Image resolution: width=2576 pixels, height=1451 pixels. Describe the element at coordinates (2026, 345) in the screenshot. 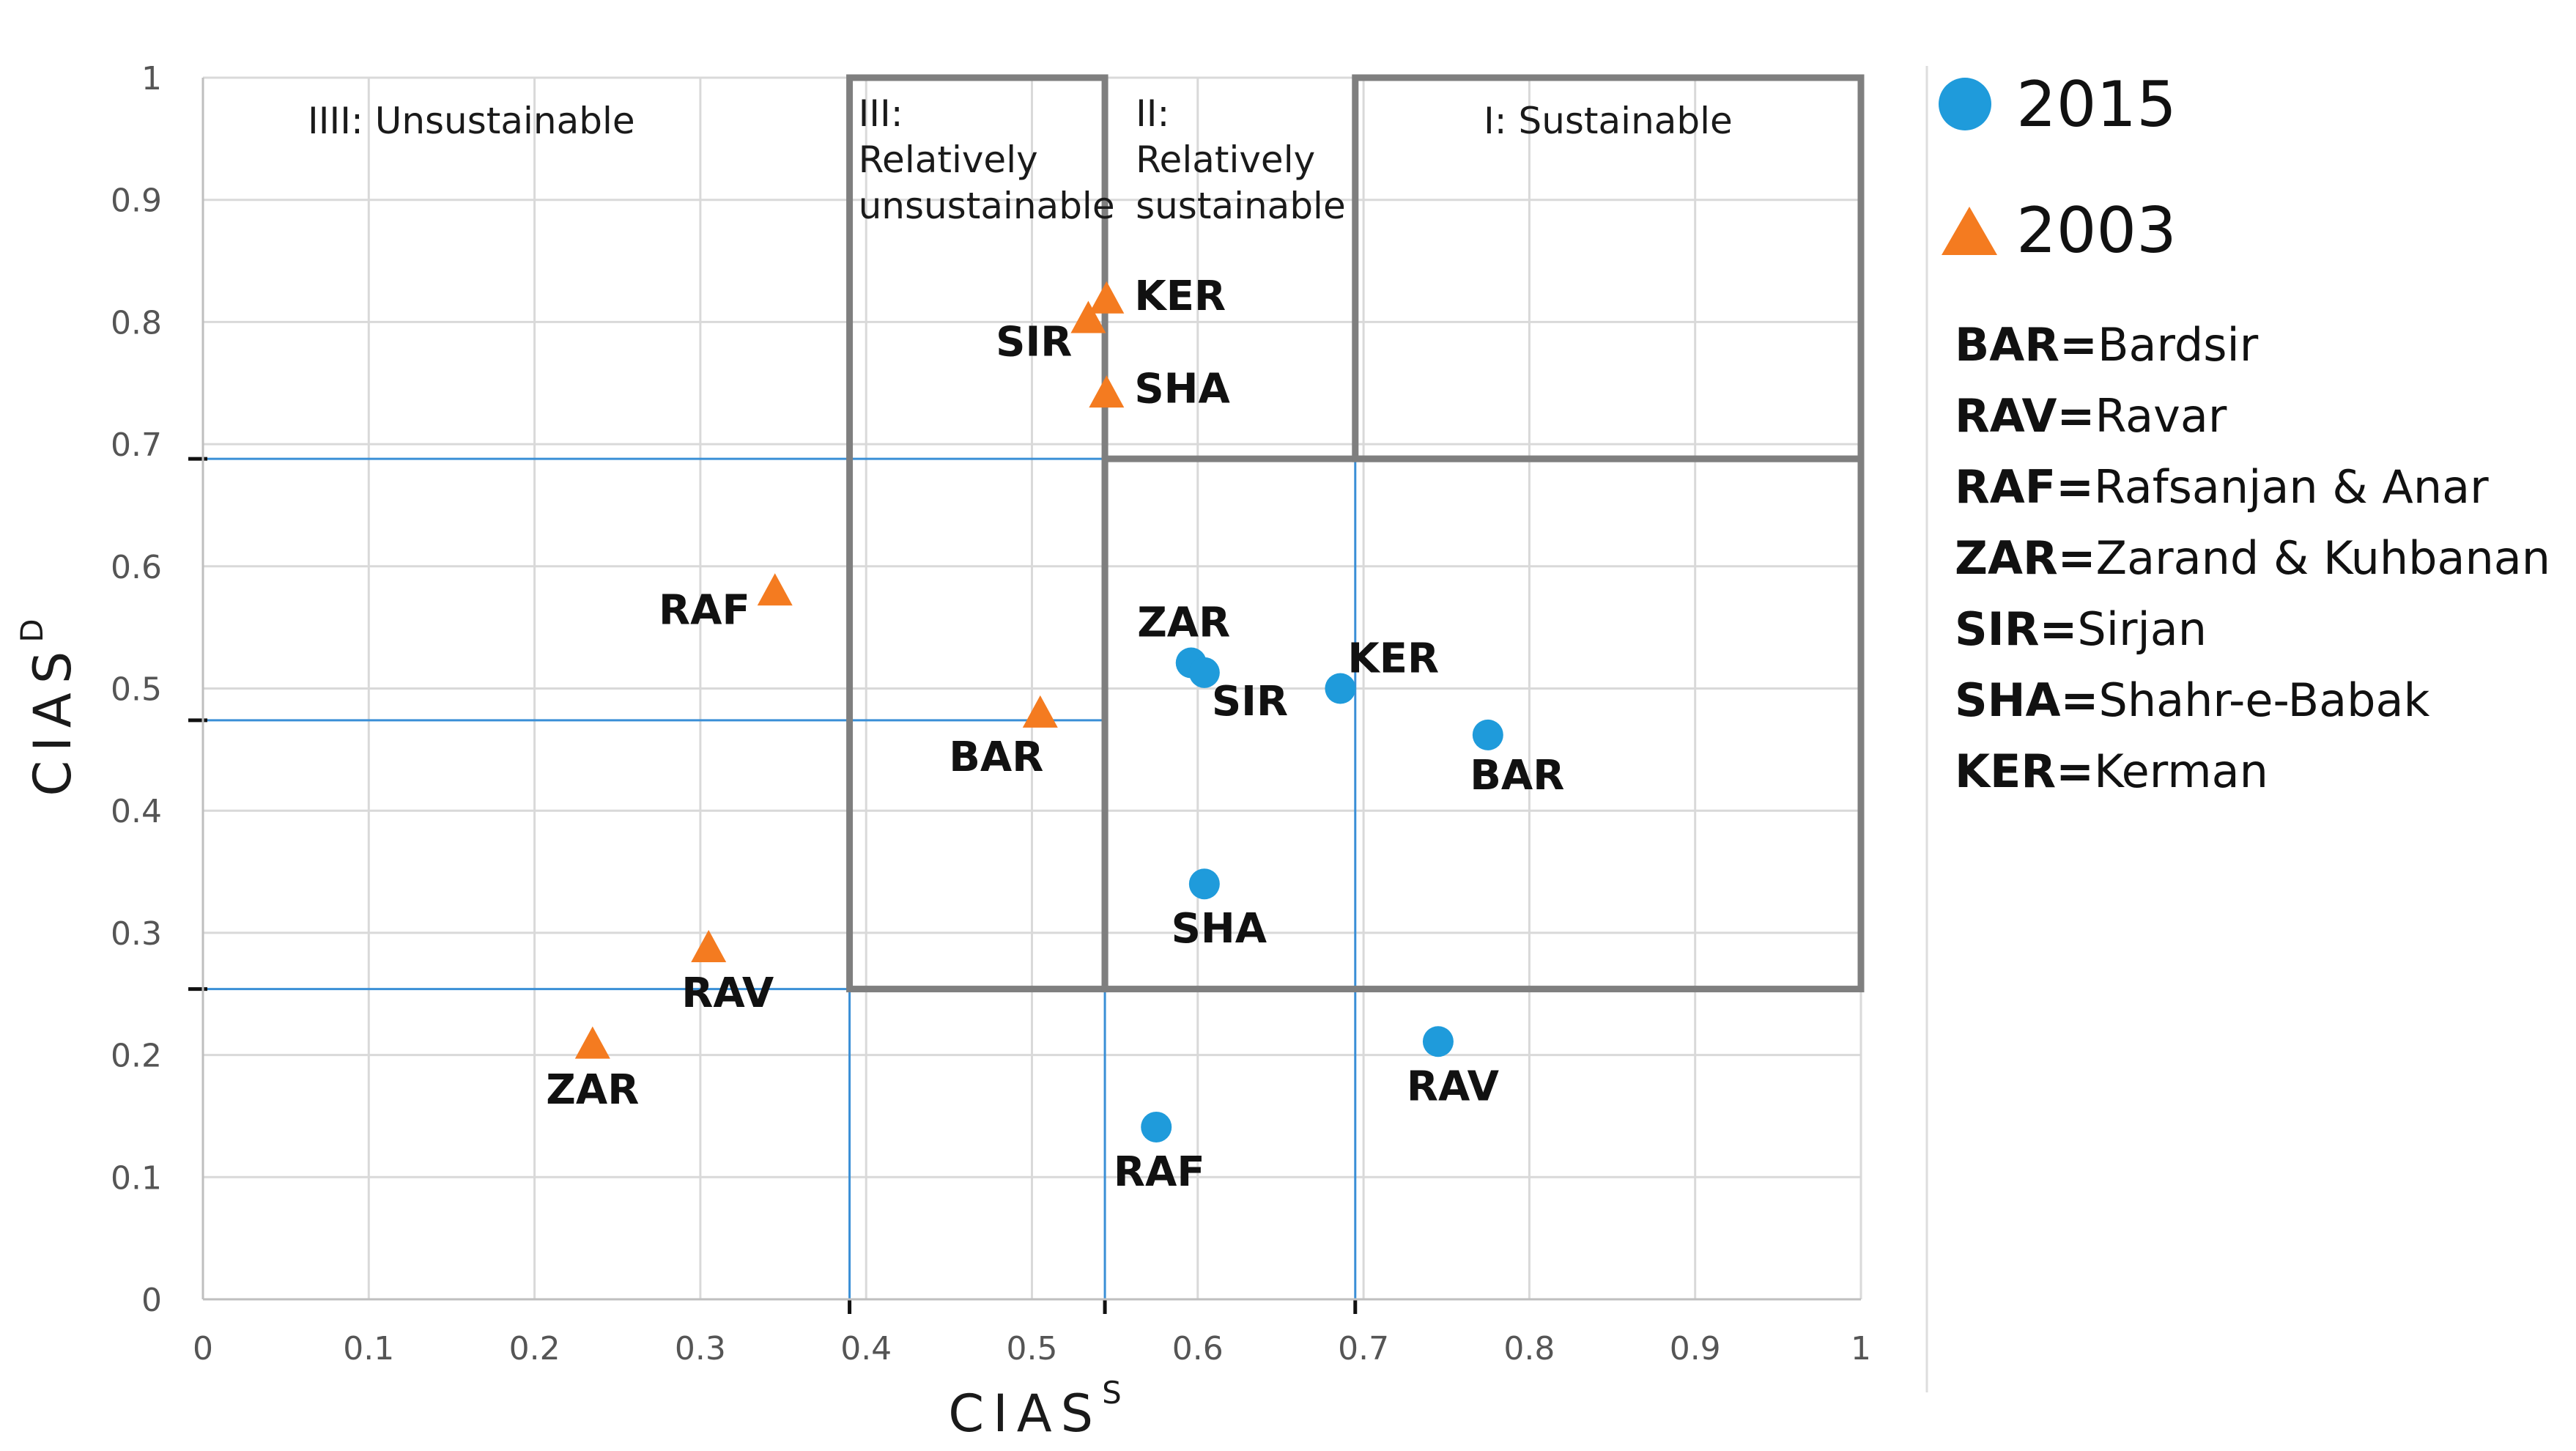

I see `legend-abbr-code-bar: BAR=` at that location.